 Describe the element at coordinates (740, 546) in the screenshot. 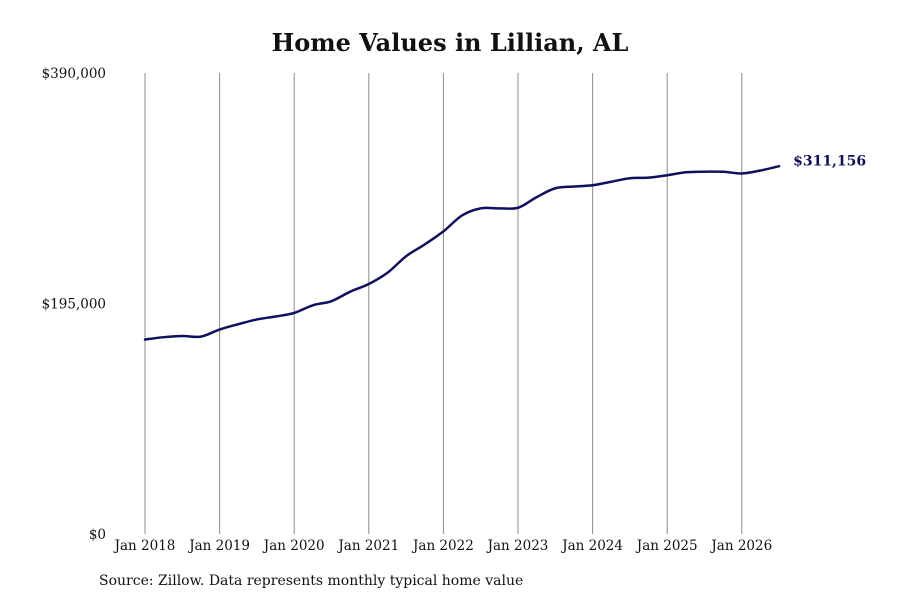

I see `x-tick-label: Jan 2026` at that location.